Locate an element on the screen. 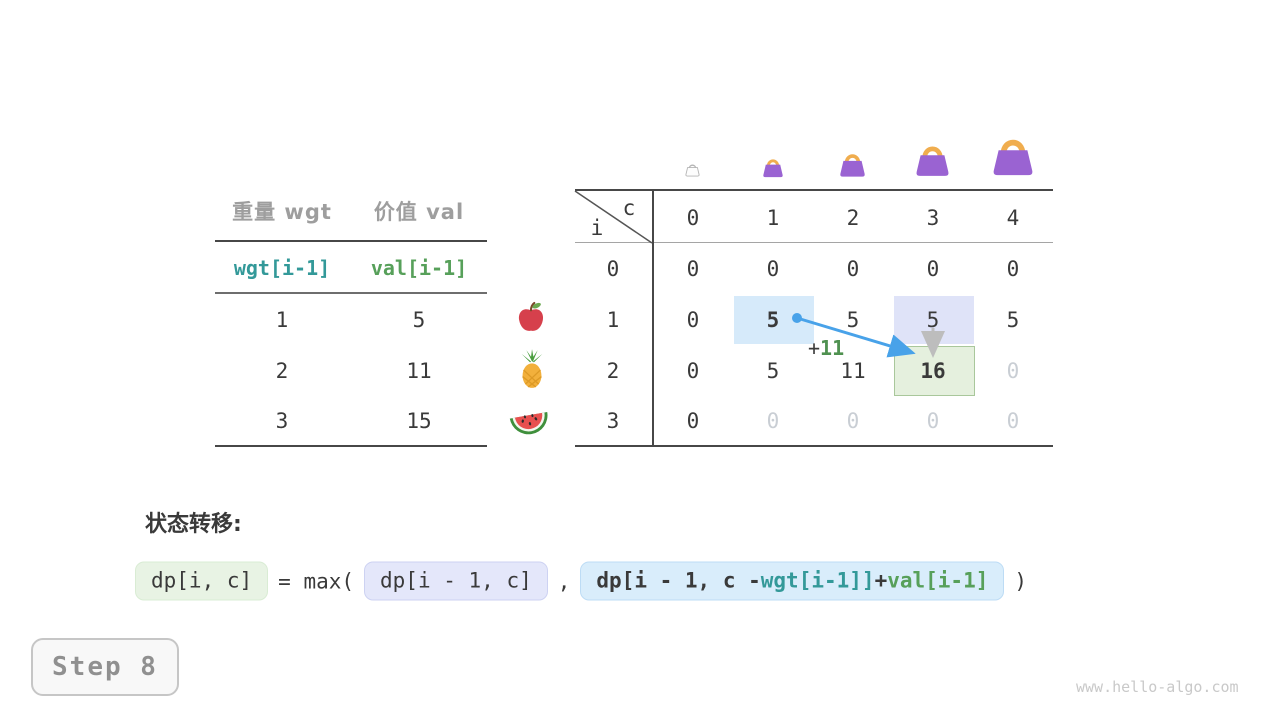 This screenshot has width=1280, height=720. row-label-2: 2 is located at coordinates (613, 371).